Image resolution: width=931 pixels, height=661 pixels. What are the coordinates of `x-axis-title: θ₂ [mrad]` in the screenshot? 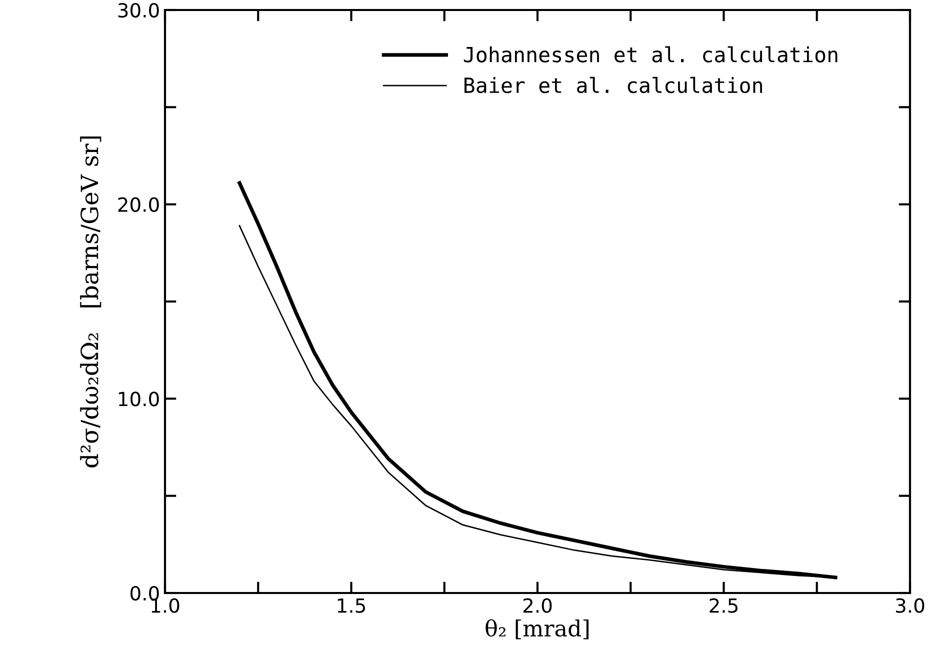 It's located at (537, 629).